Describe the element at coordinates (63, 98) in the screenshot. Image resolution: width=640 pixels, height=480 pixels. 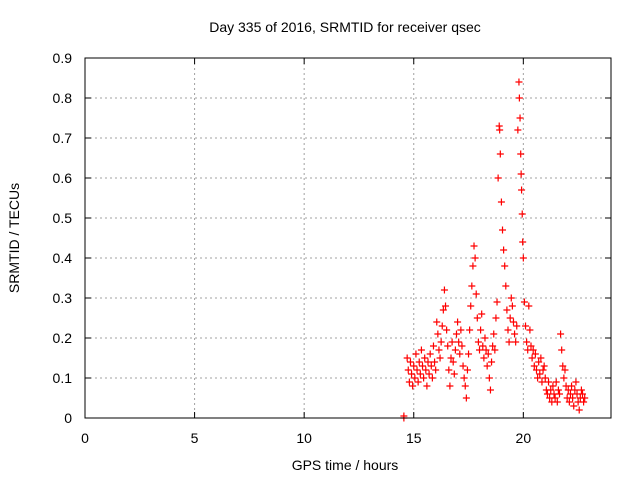
I see `y-tick-label: 0.8` at that location.